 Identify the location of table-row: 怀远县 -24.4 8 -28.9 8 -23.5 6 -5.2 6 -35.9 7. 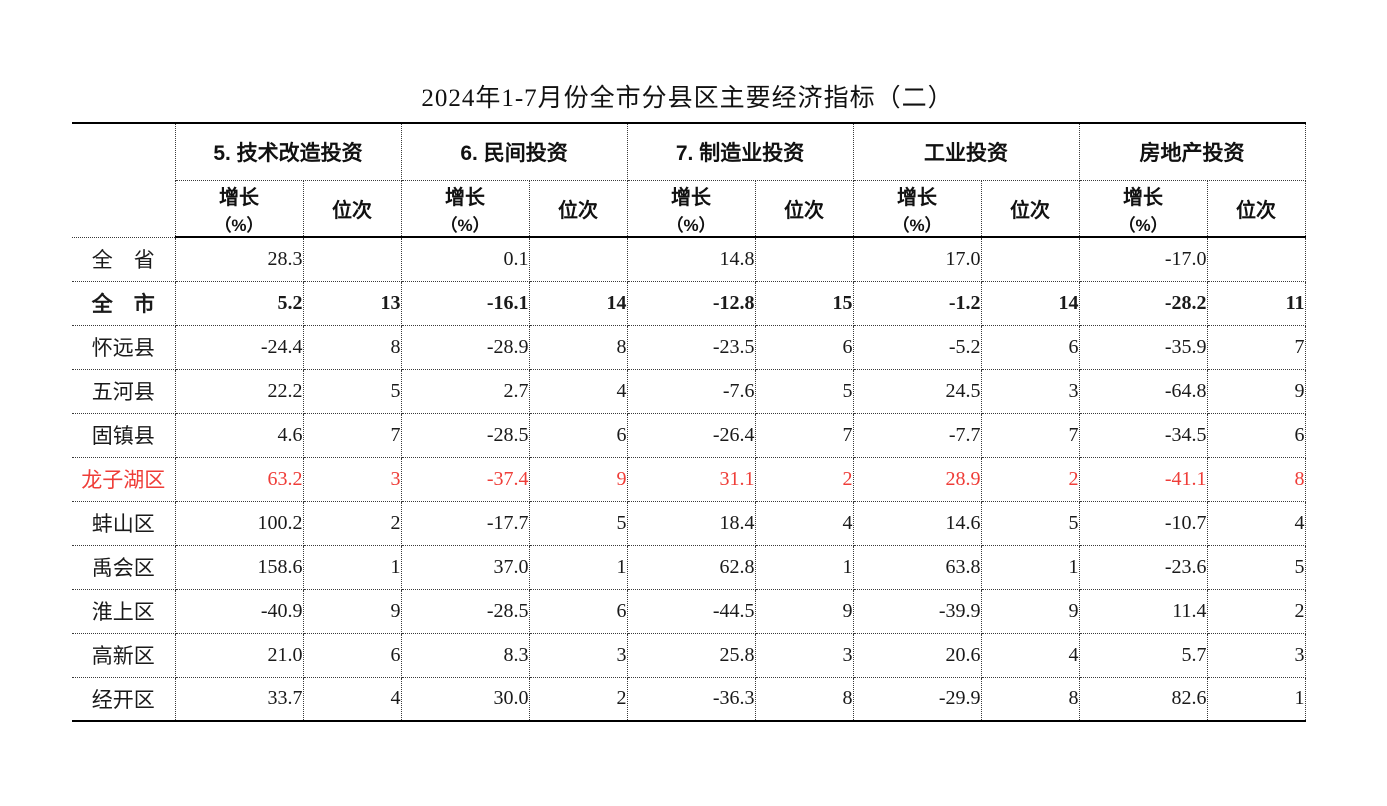
(689, 347).